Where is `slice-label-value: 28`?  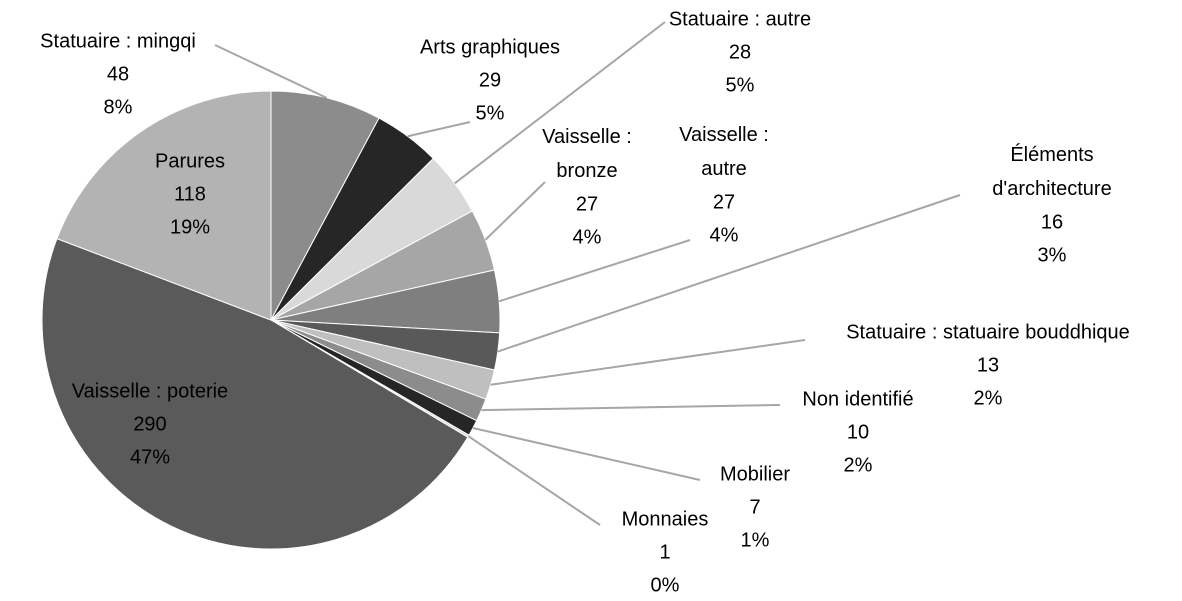 slice-label-value: 28 is located at coordinates (740, 52).